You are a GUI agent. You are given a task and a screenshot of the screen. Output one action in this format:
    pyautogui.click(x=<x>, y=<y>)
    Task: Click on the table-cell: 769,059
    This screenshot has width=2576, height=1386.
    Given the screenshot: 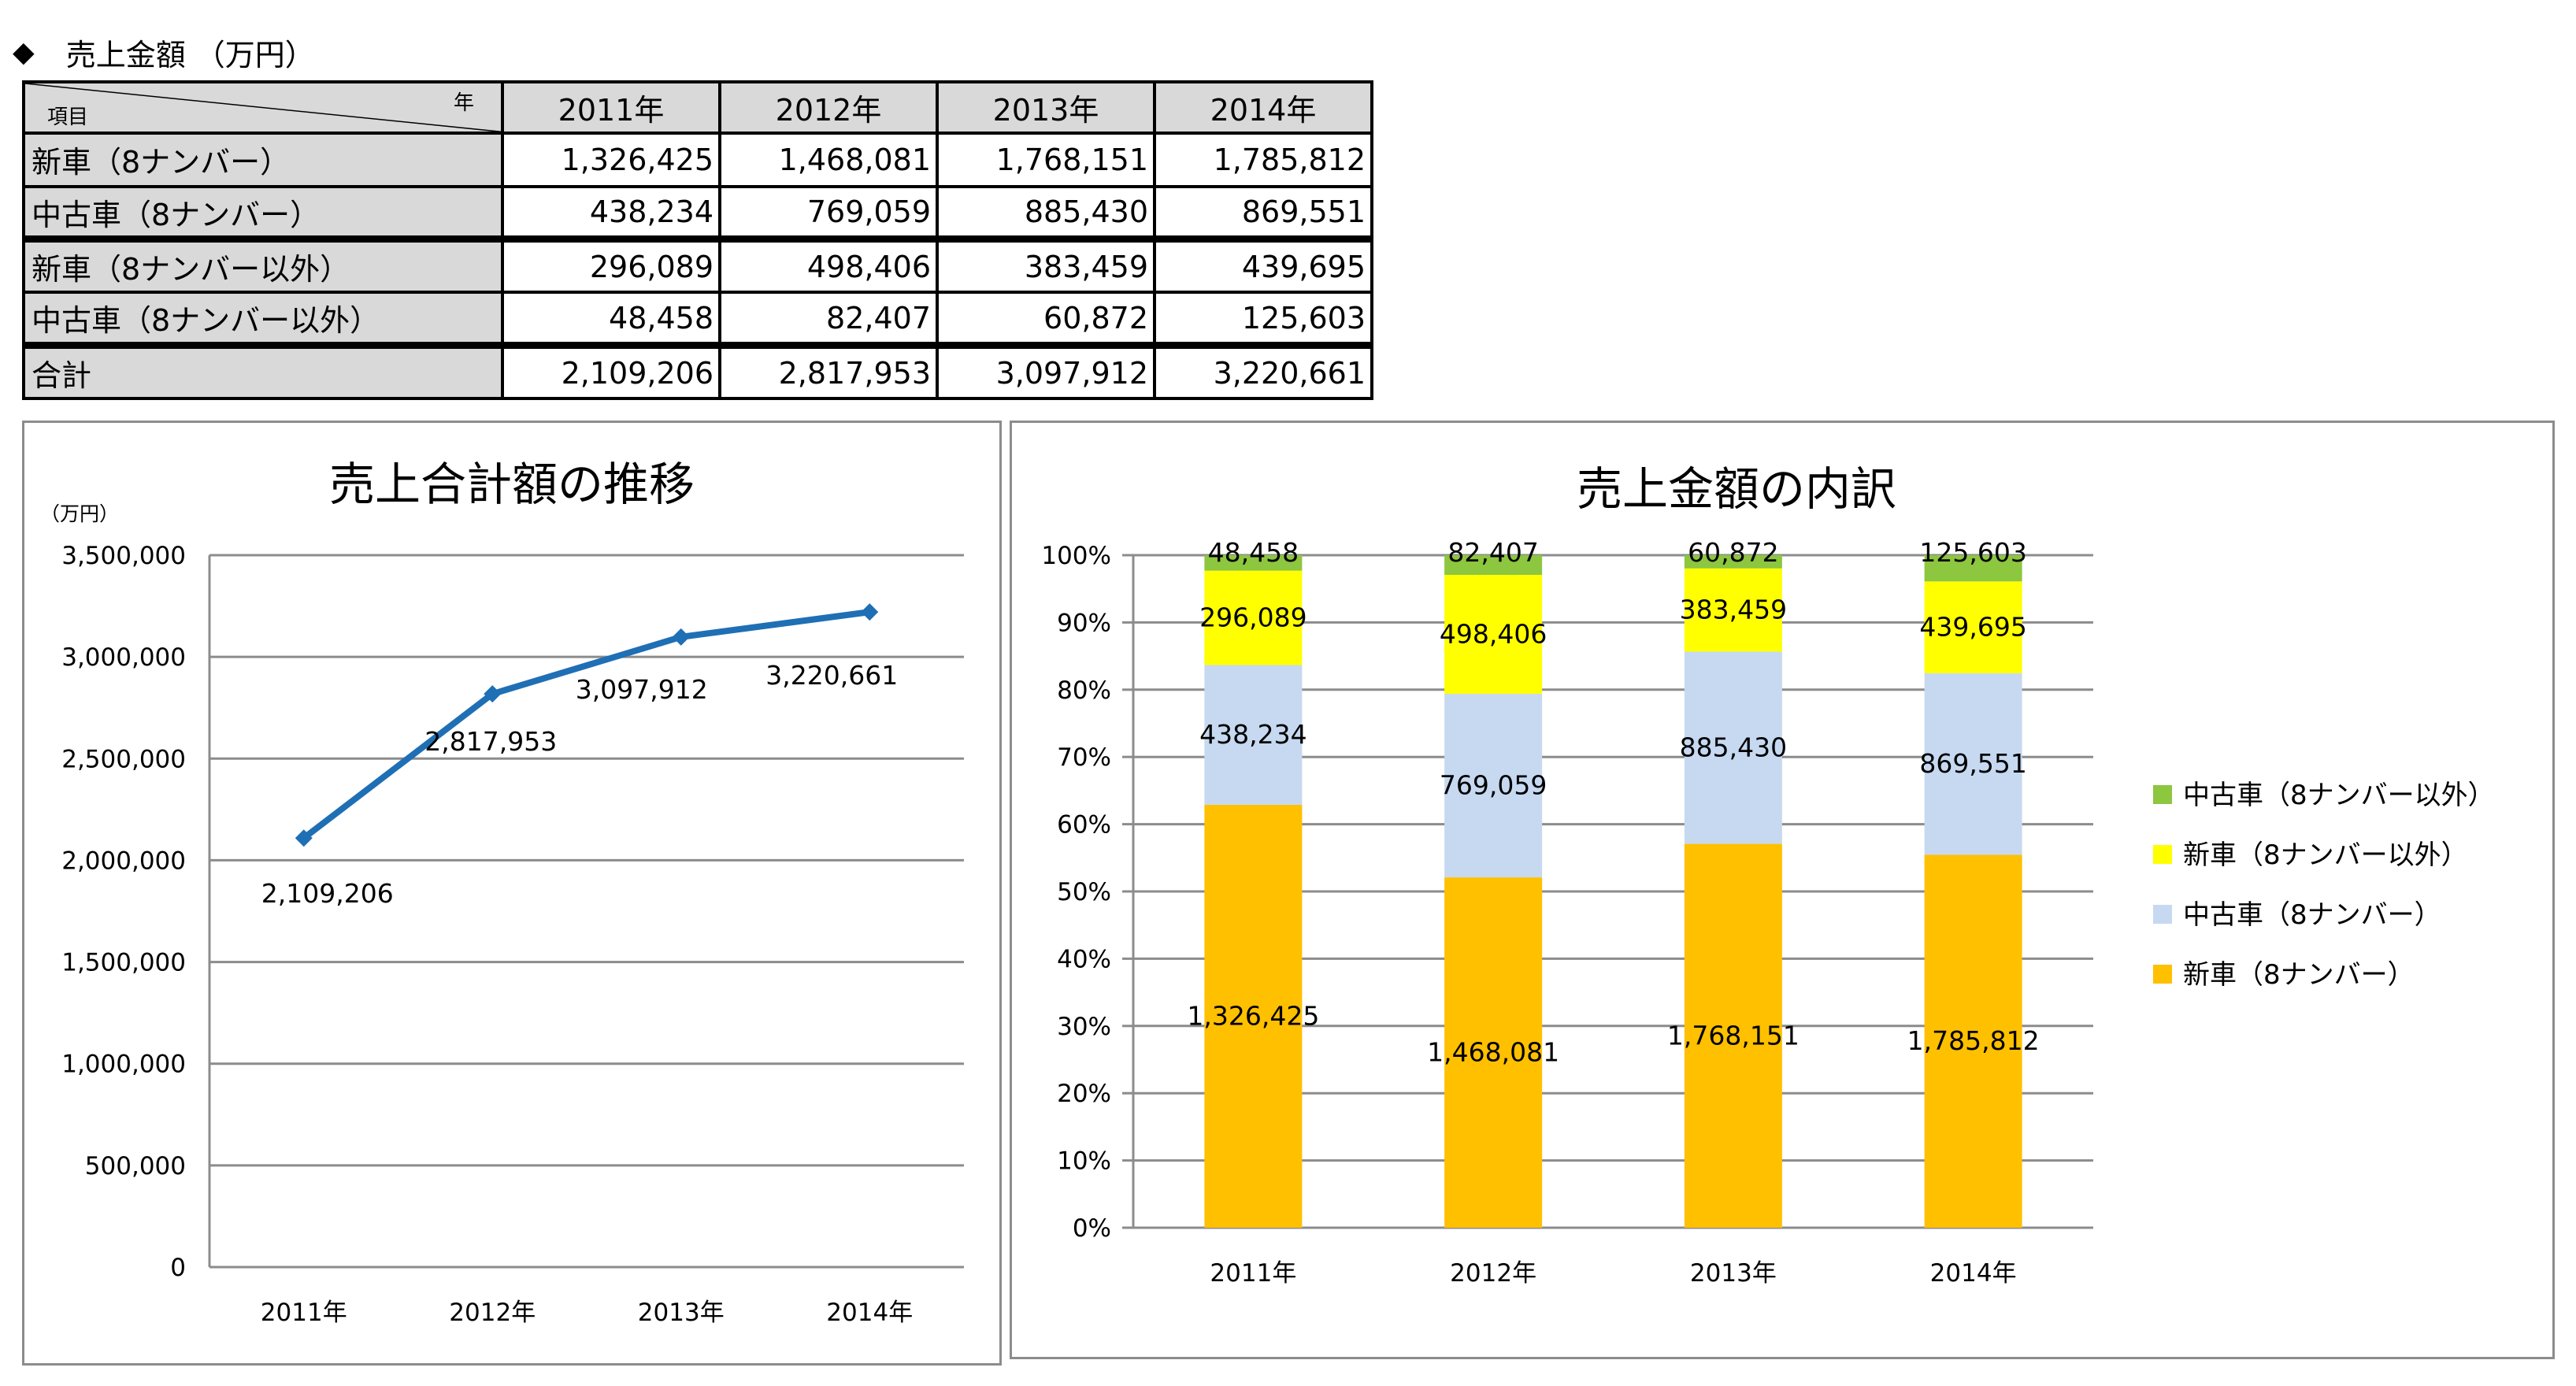 What is the action you would take?
    pyautogui.click(x=828, y=212)
    